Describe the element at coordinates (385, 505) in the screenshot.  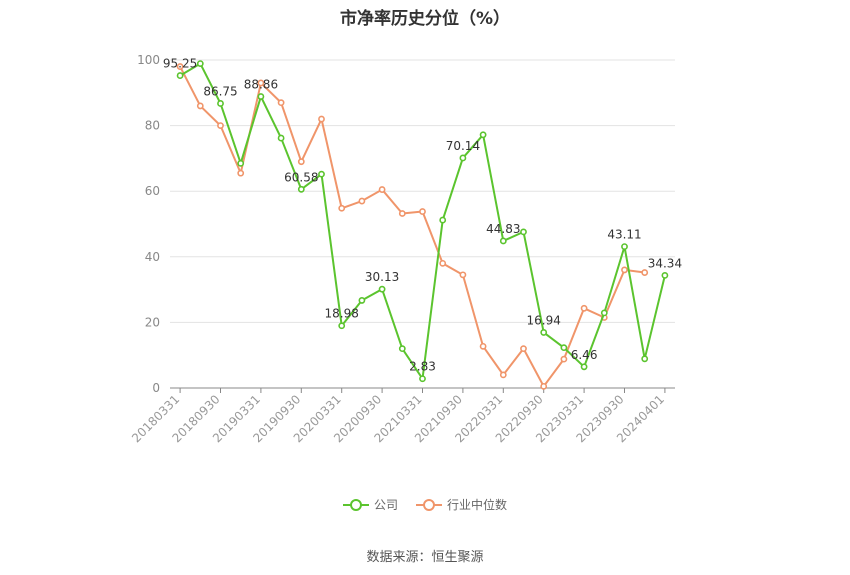
I see `legend-company-label: 公司` at that location.